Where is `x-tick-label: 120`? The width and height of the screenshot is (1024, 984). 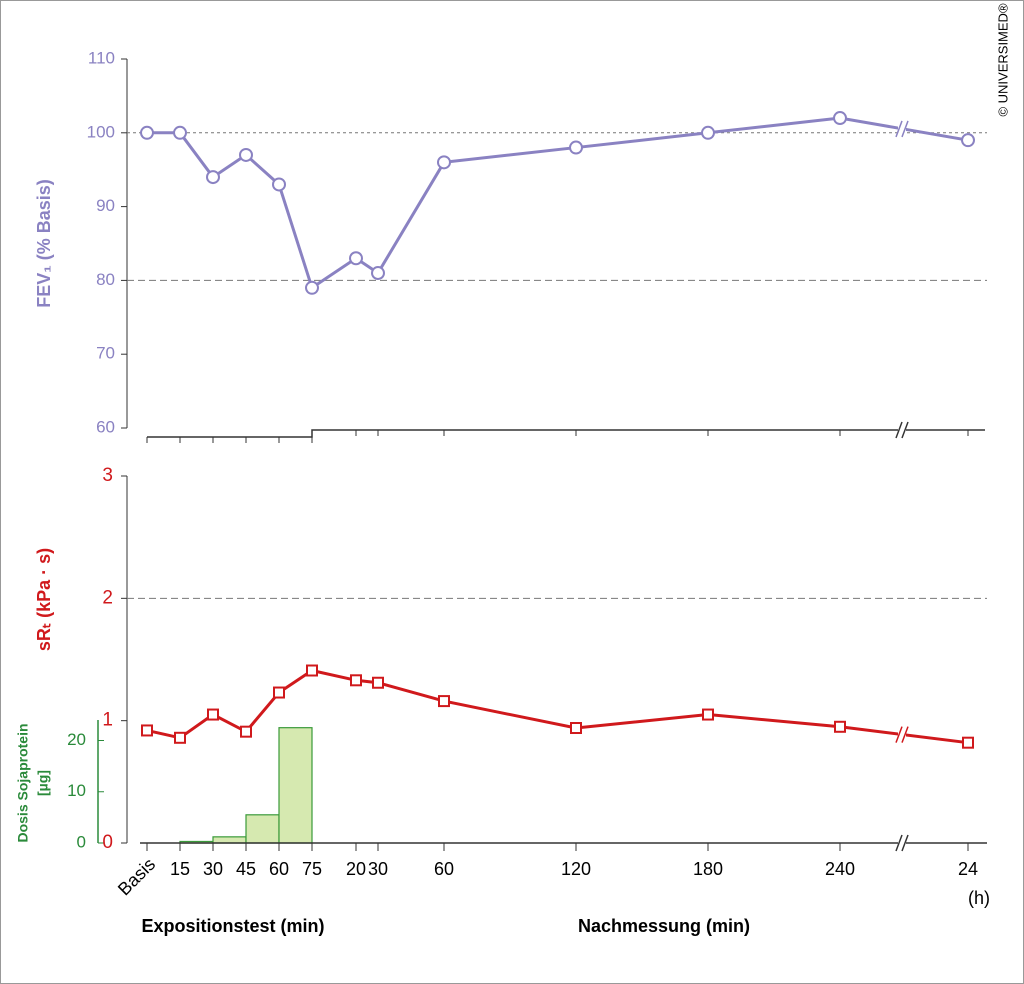
x-tick-label: 120 is located at coordinates (576, 869).